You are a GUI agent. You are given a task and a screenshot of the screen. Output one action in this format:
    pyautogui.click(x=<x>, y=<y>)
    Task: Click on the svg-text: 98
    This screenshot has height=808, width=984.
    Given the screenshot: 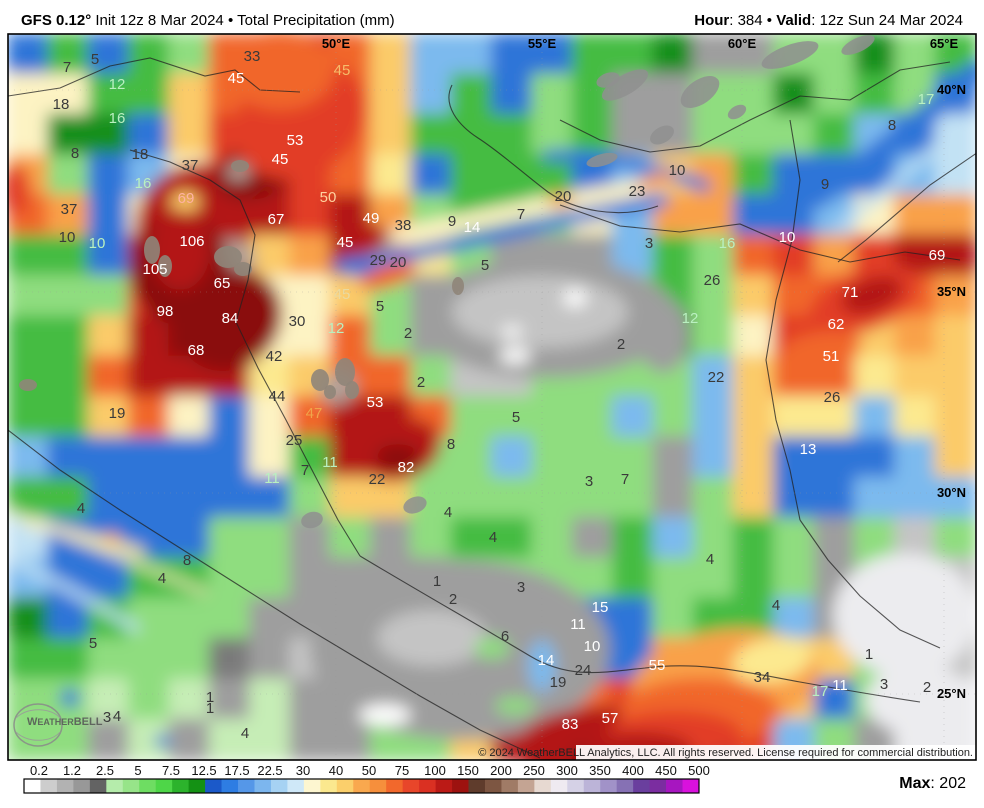 What is the action you would take?
    pyautogui.click(x=165, y=311)
    